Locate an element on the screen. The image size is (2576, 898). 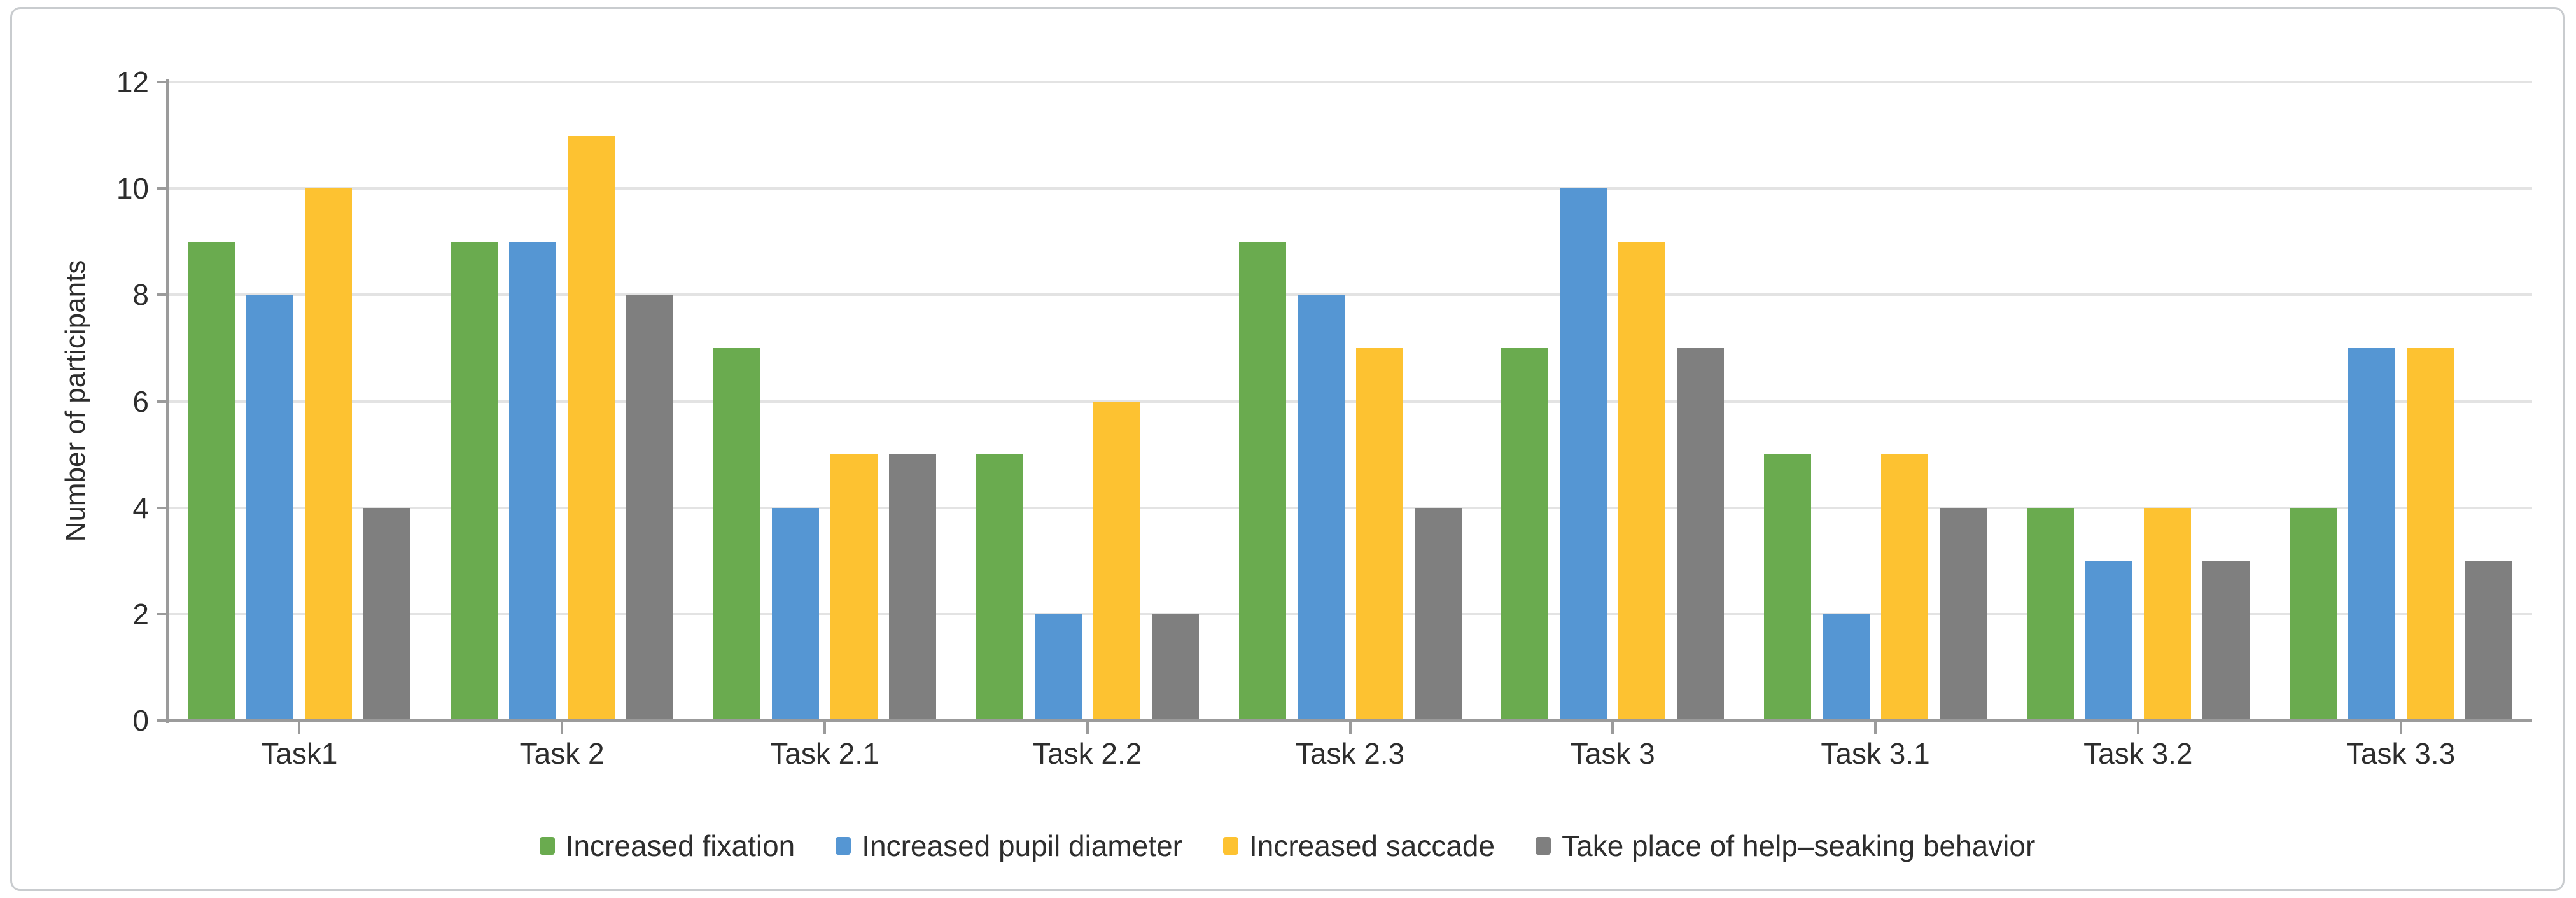
legend-label: Increased pupil diameter is located at coordinates (1022, 845).